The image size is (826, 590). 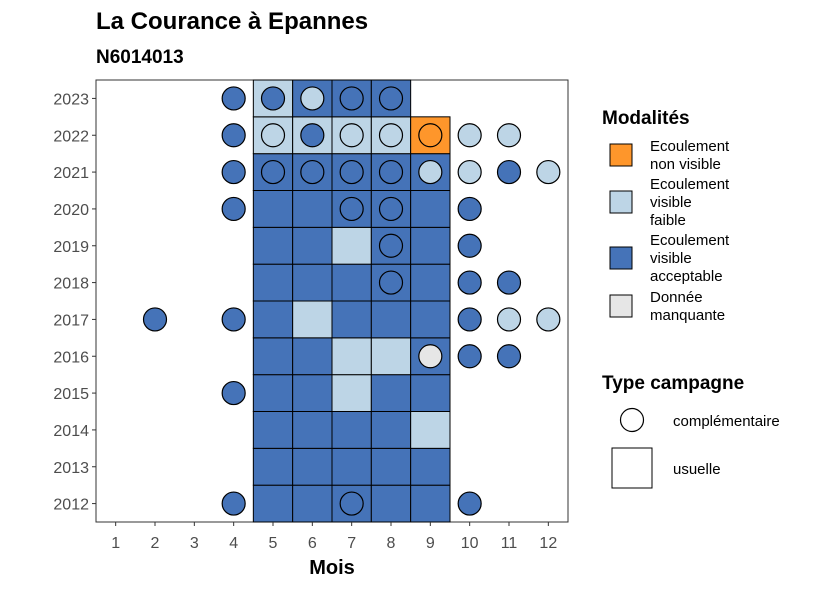 I want to click on legend-label-non_visible-0: Ecoulement, so click(x=690, y=146).